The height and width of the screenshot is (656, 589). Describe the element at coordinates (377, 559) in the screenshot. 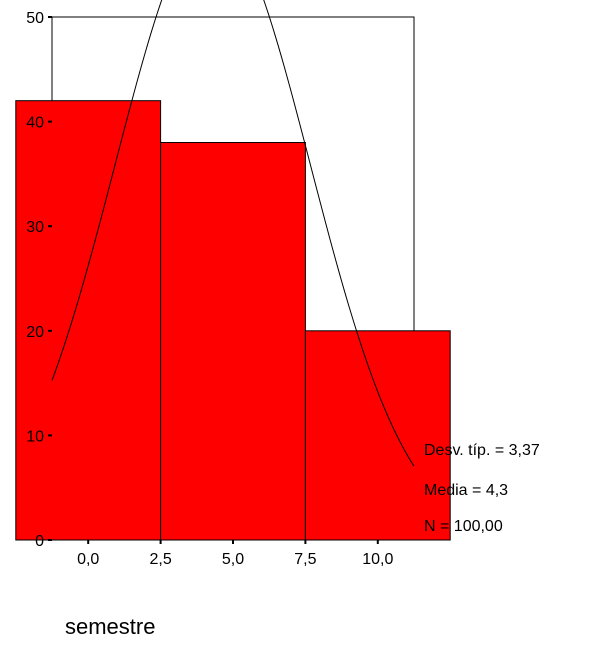

I see `x-tick-label: 10,0` at that location.